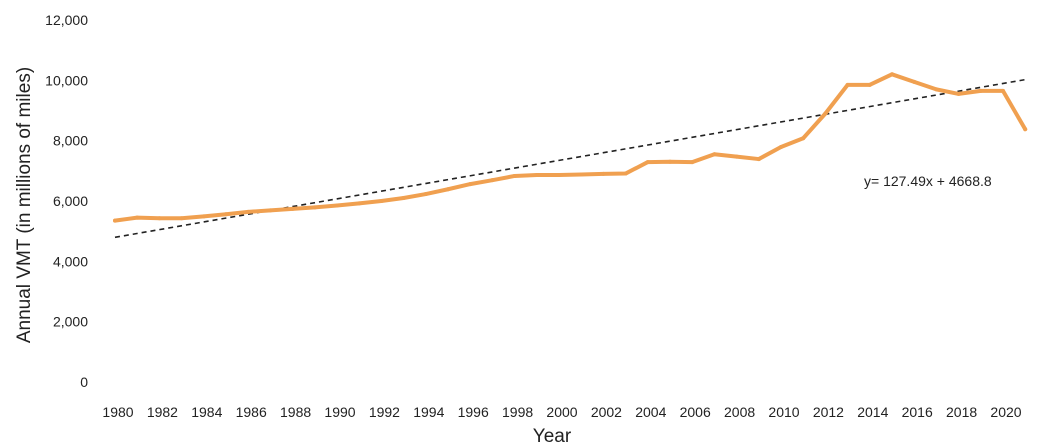 This screenshot has width=1037, height=448. I want to click on x-tick-label: 2014, so click(872, 412).